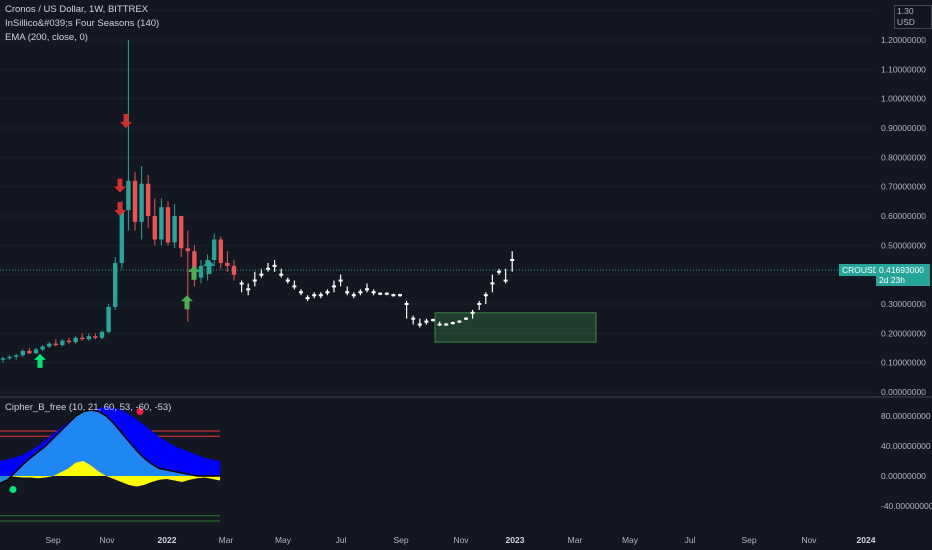 The height and width of the screenshot is (550, 932). Describe the element at coordinates (124, 241) in the screenshot. I see `signal-layer` at that location.